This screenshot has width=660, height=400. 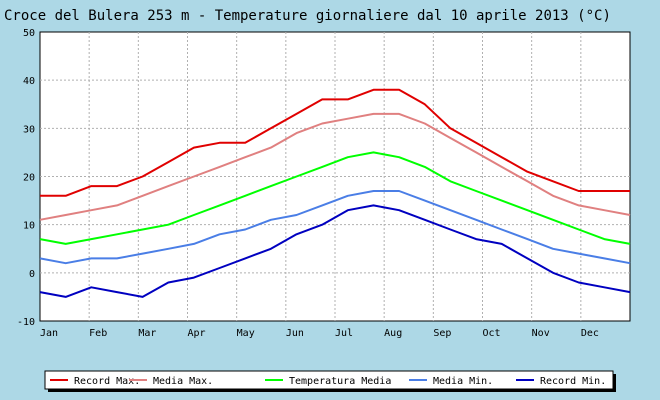 I want to click on legend-label-4: Record Min., so click(x=573, y=381).